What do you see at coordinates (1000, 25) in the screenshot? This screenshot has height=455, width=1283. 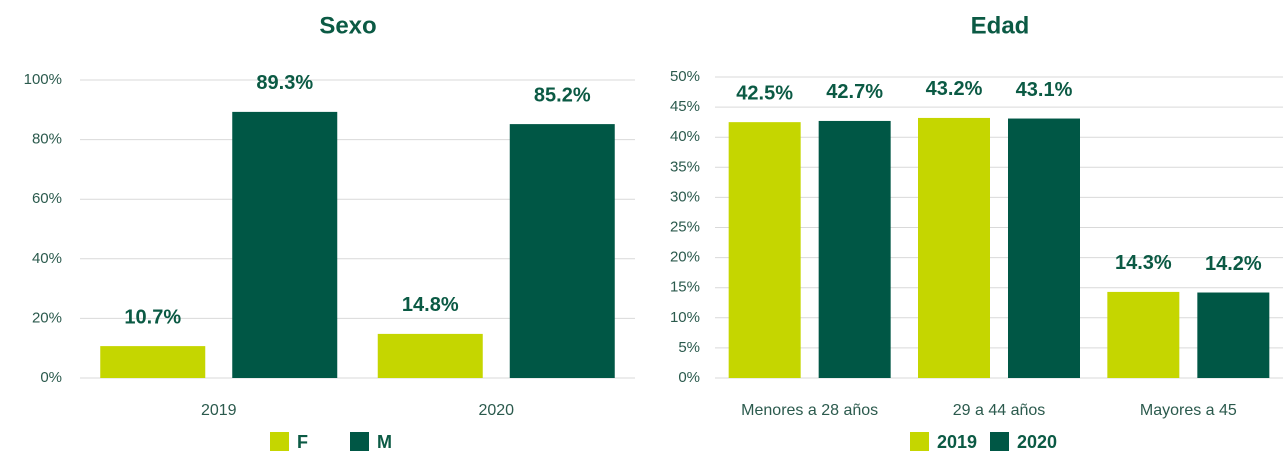 I see `chart-title: Edad` at bounding box center [1000, 25].